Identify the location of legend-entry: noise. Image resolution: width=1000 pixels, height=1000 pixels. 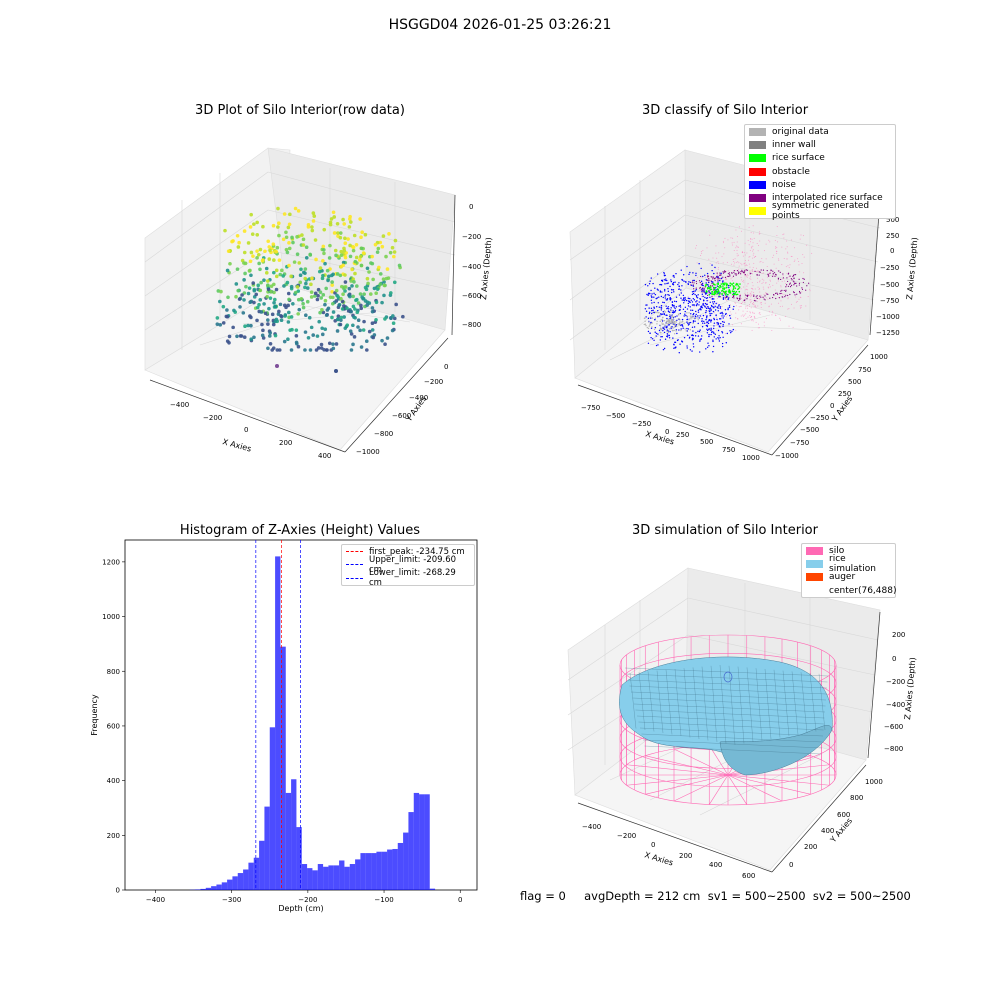
(820, 184).